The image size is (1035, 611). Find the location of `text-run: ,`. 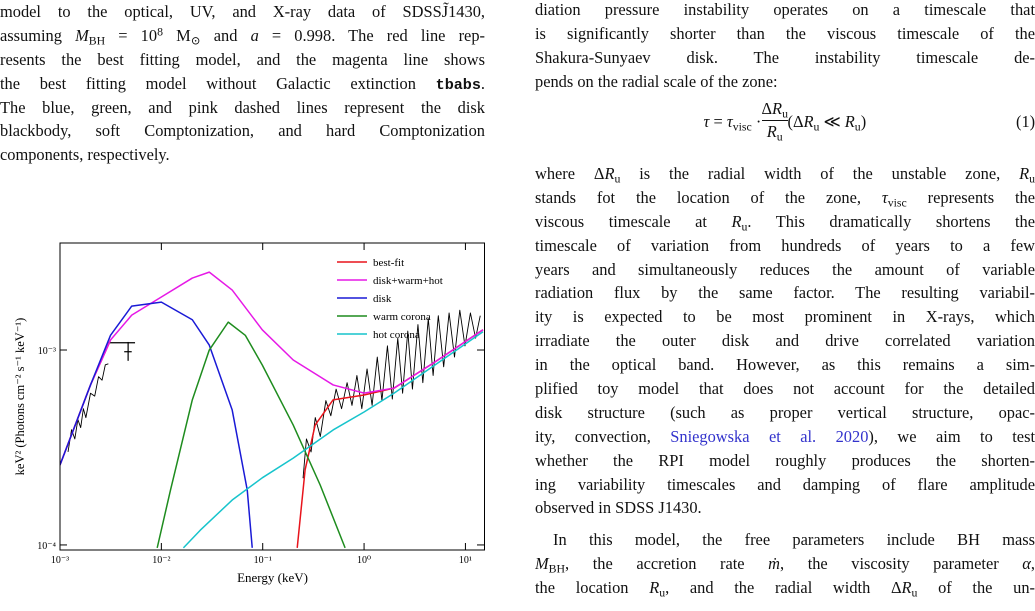

text-run: , is located at coordinates (1032, 563).